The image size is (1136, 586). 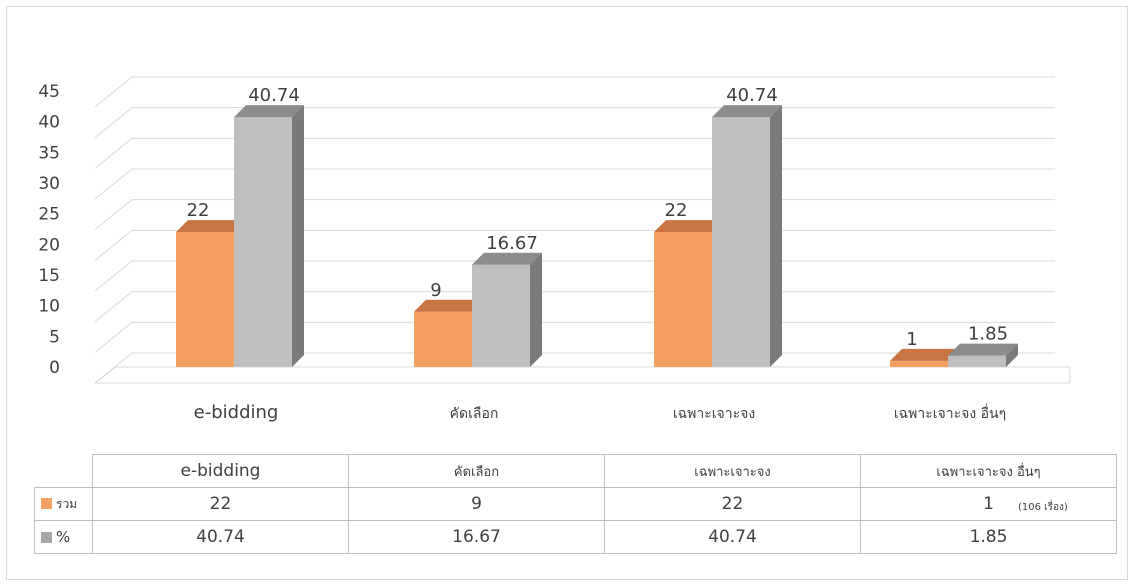 I want to click on x-tick-label: เฉพาะเจาะจง, so click(x=714, y=414).